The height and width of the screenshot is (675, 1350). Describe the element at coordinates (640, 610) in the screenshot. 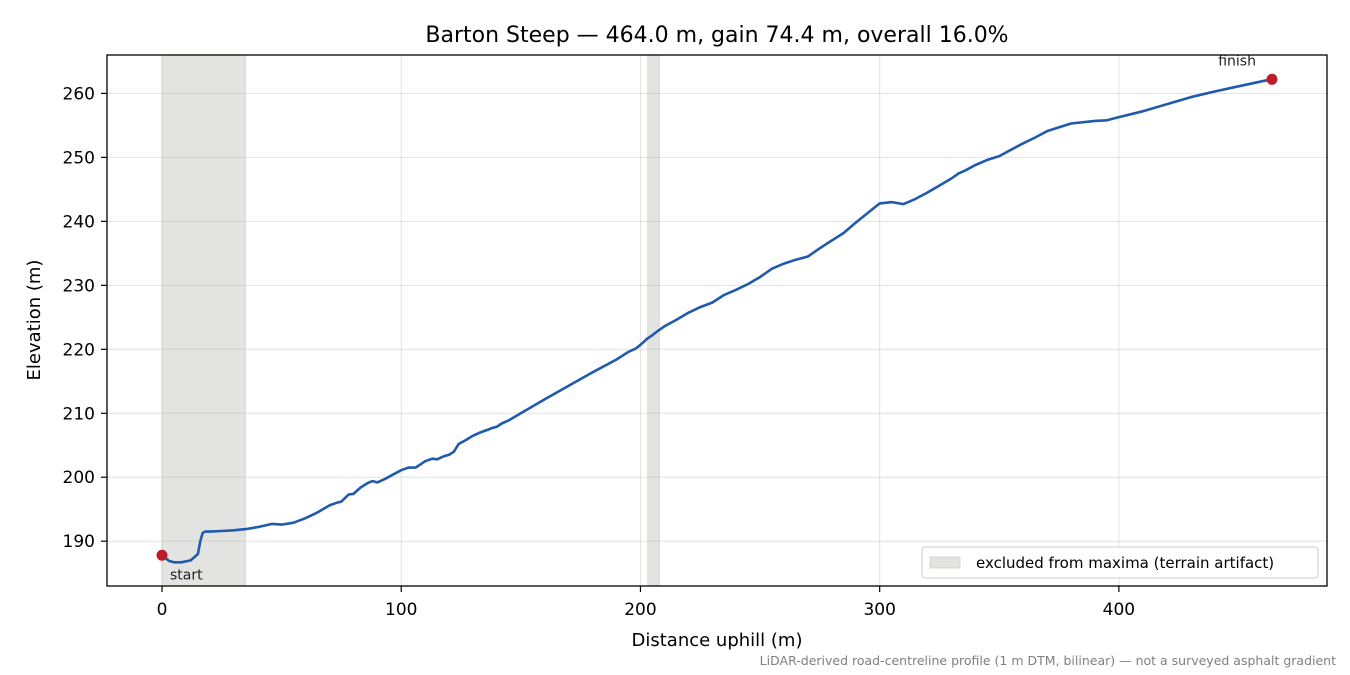

I see `x-tick-label: 200` at that location.